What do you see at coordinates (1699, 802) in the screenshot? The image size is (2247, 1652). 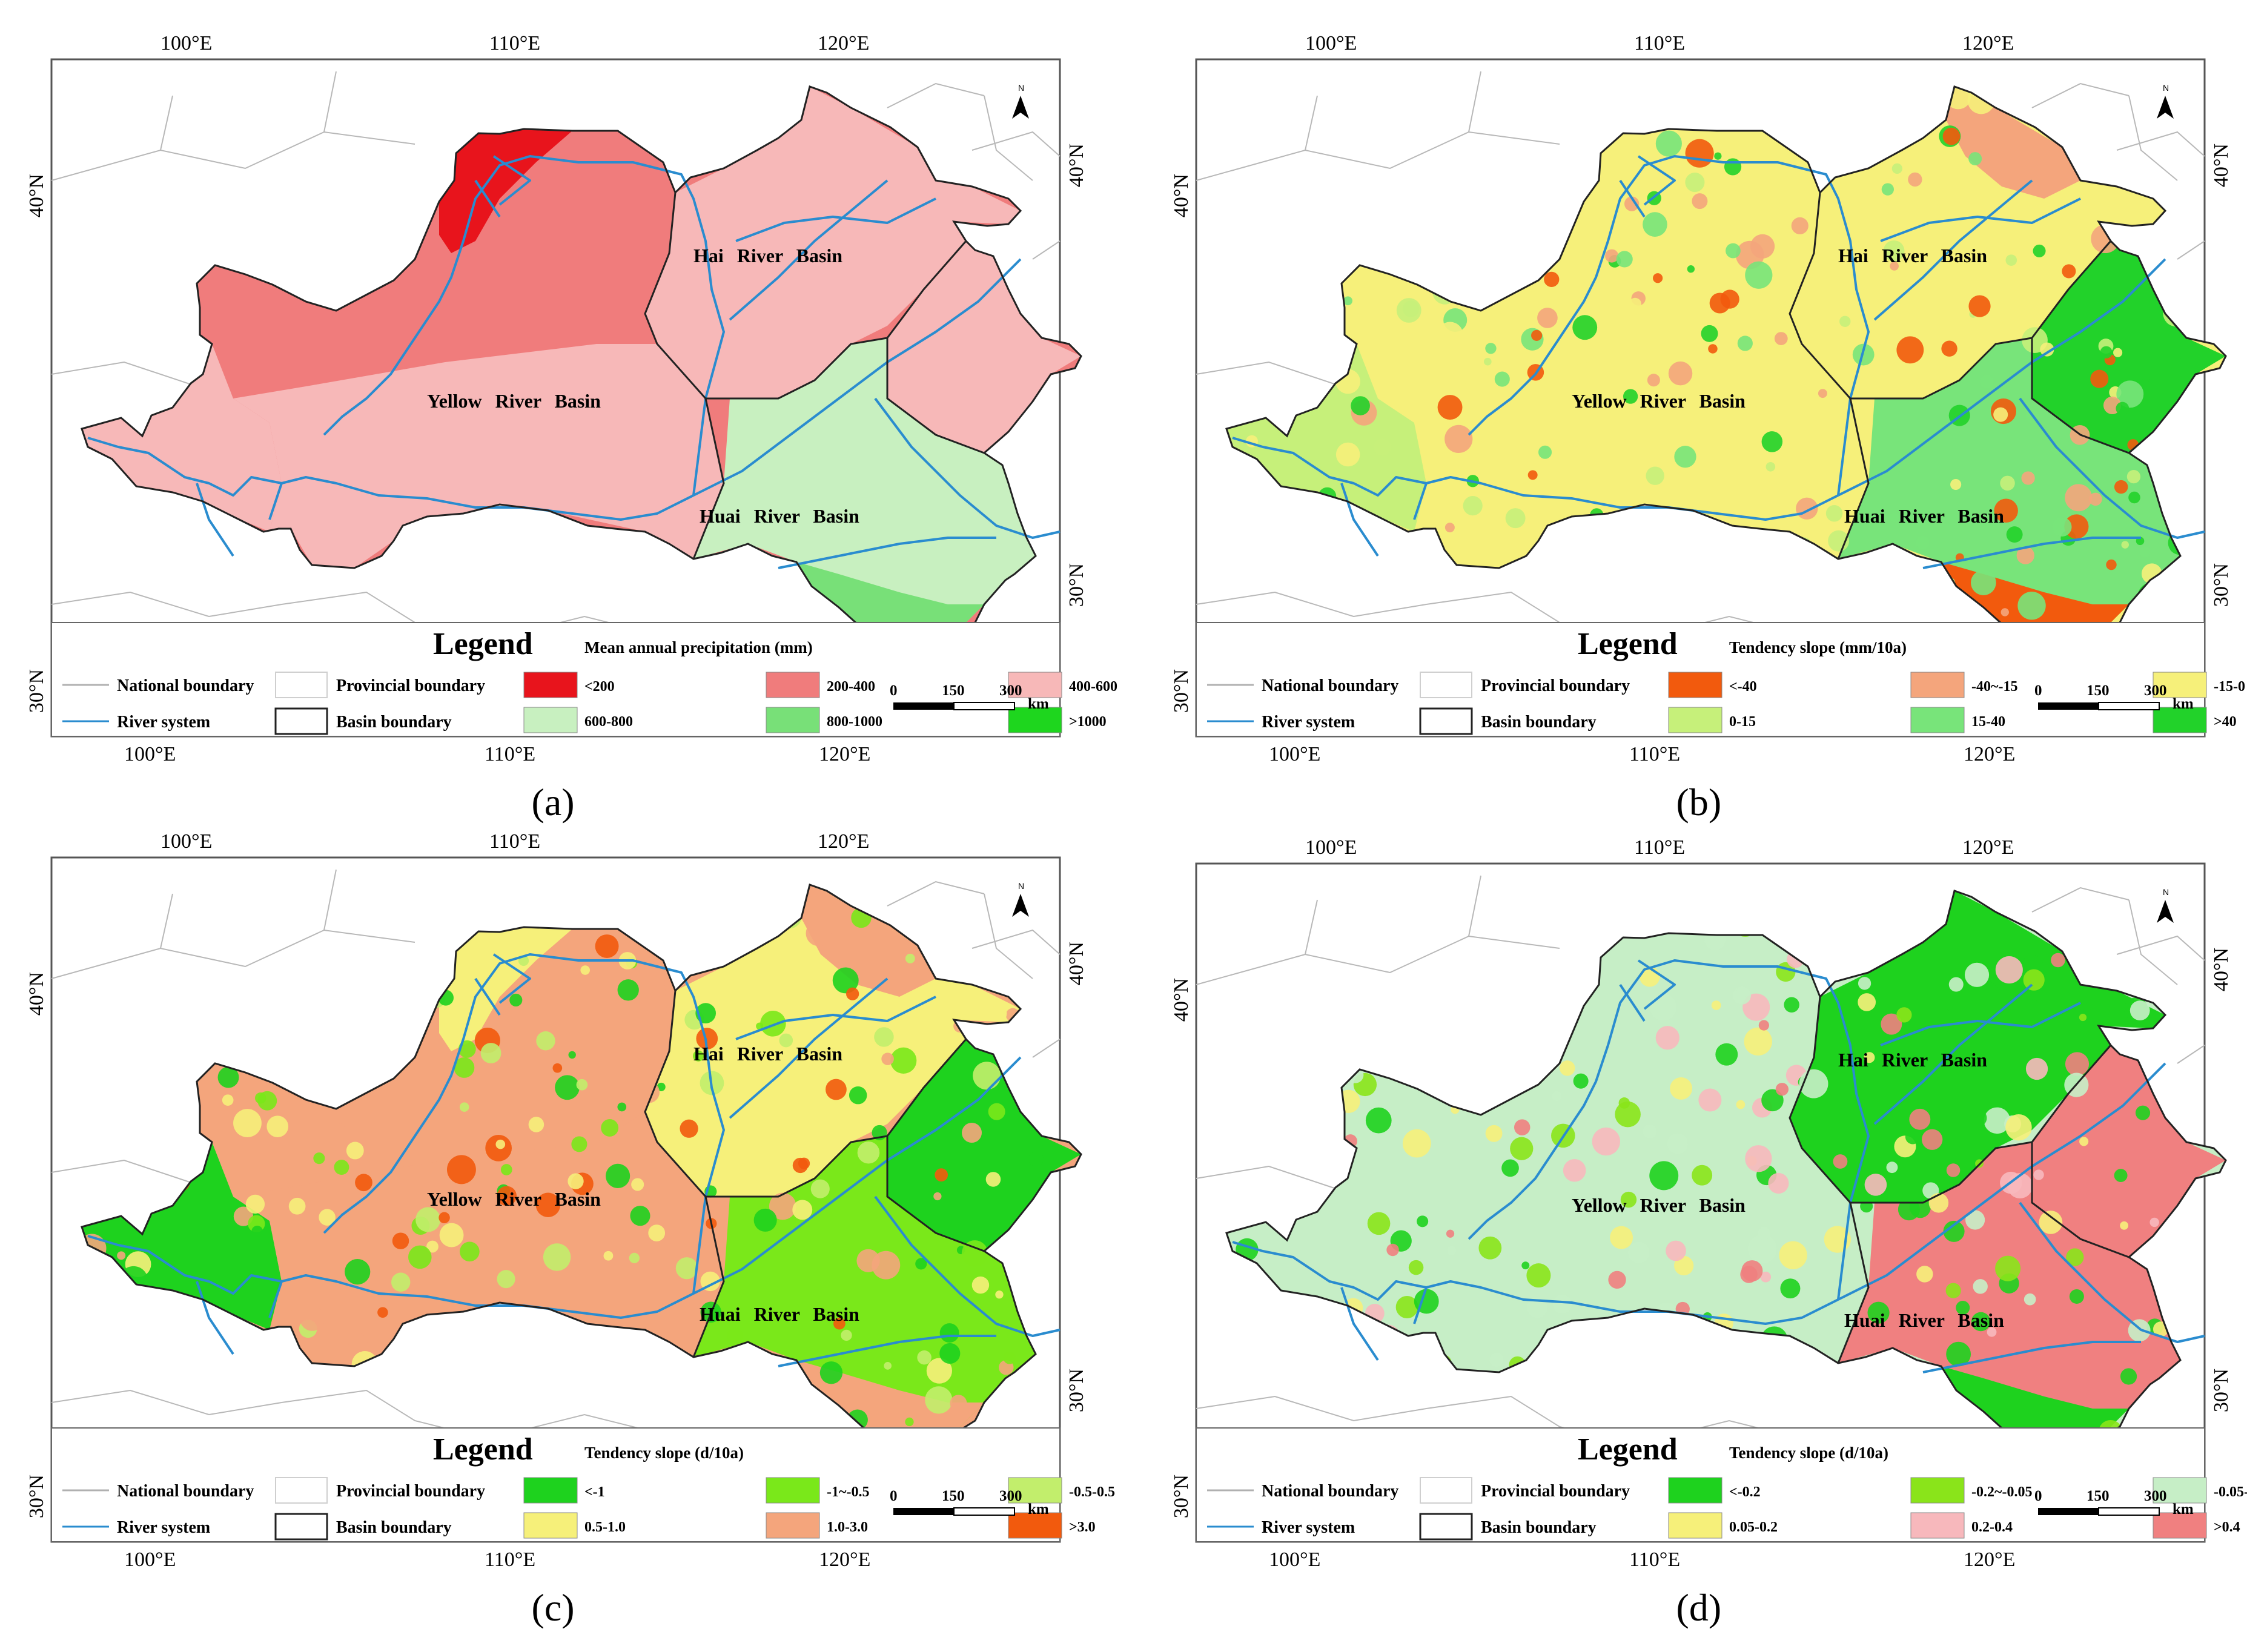 I see `panel-label: (b)` at bounding box center [1699, 802].